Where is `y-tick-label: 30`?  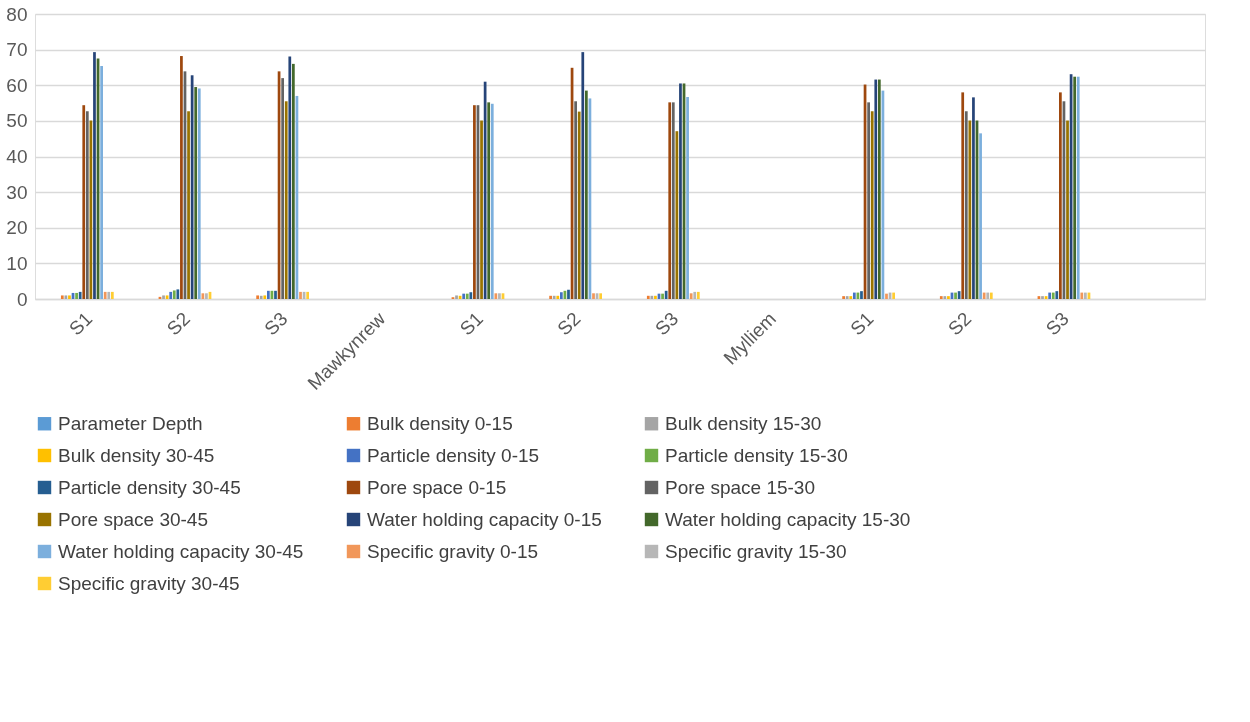
y-tick-label: 30 is located at coordinates (17, 192).